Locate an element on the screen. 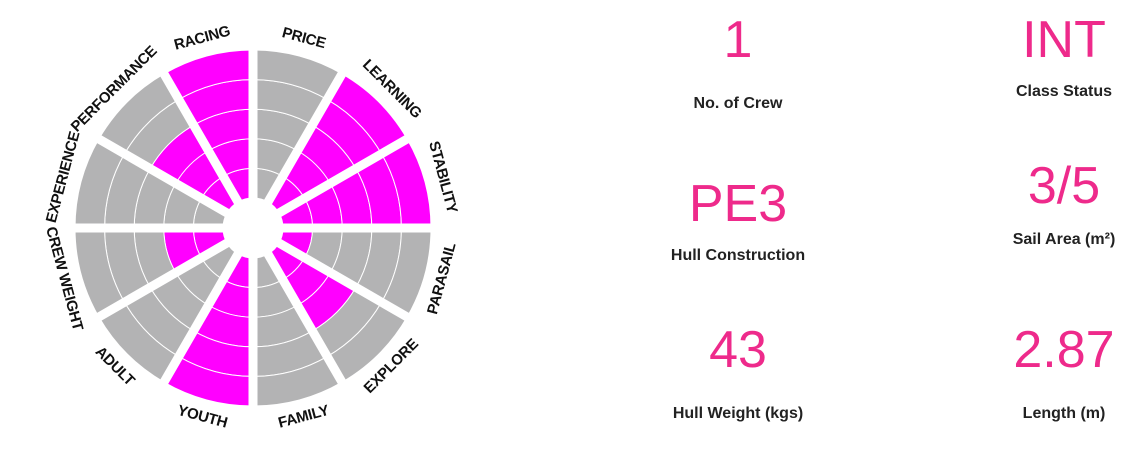  spec-class-status-value: INT is located at coordinates (1064, 40).